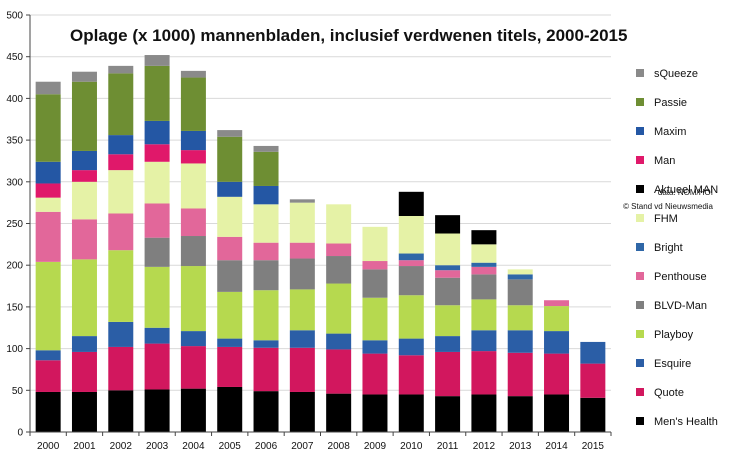 Image resolution: width=740 pixels, height=459 pixels. What do you see at coordinates (669, 393) in the screenshot?
I see `legend-label: Quote` at bounding box center [669, 393].